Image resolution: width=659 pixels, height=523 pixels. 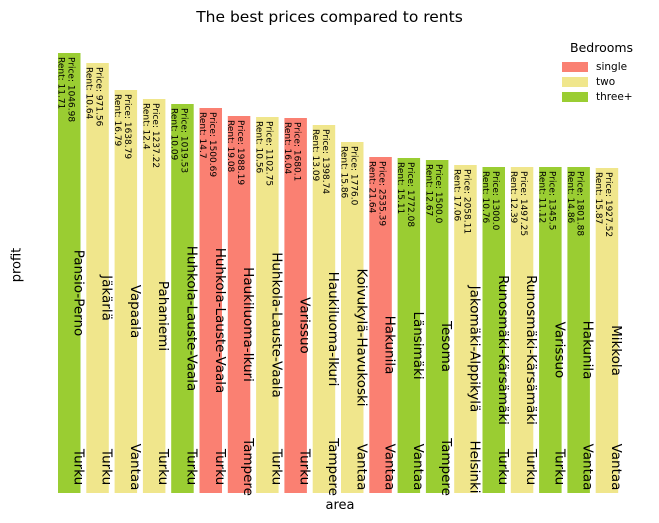 What do you see at coordinates (503, 350) in the screenshot?
I see `bar-area-label: Runosmäki-Kärsämäki` at bounding box center [503, 350].